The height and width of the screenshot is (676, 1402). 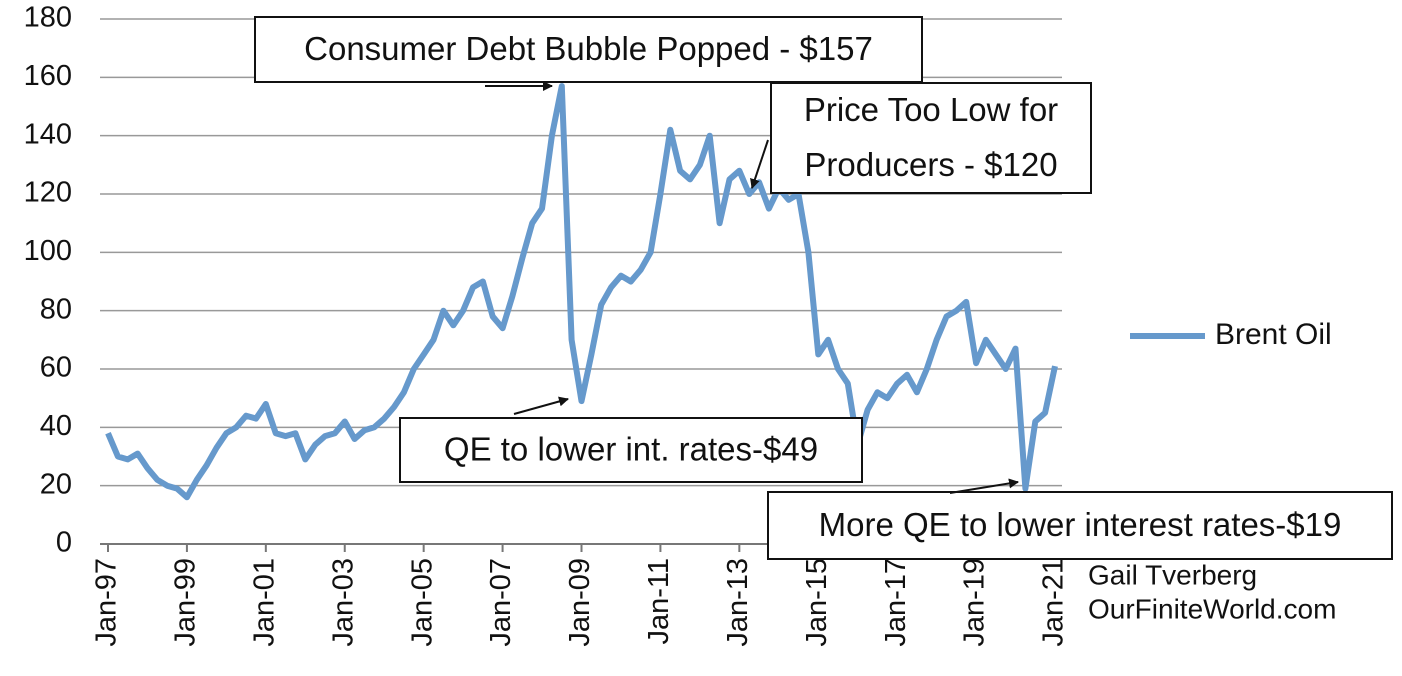 What do you see at coordinates (56, 426) in the screenshot?
I see `y-tick-label: 40` at bounding box center [56, 426].